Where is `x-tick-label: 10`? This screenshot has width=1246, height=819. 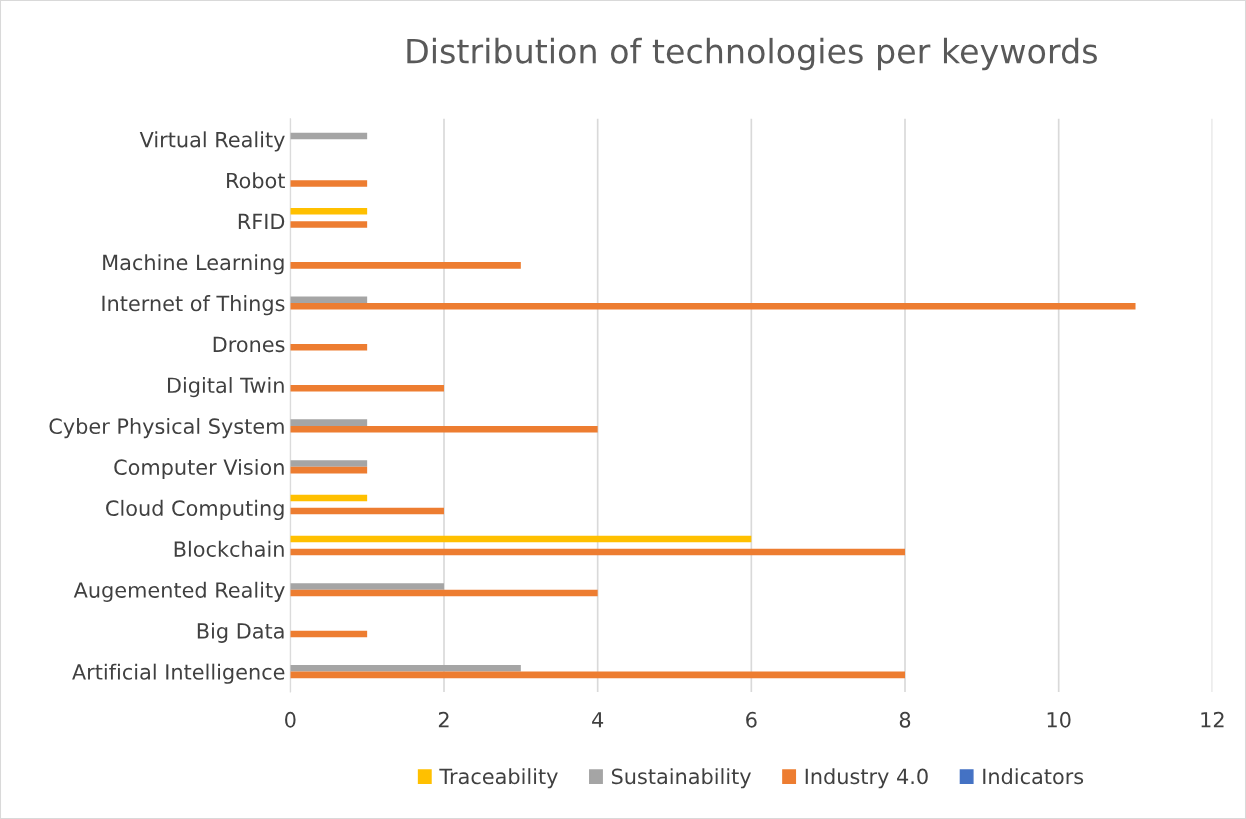
x-tick-label: 10 is located at coordinates (1059, 719).